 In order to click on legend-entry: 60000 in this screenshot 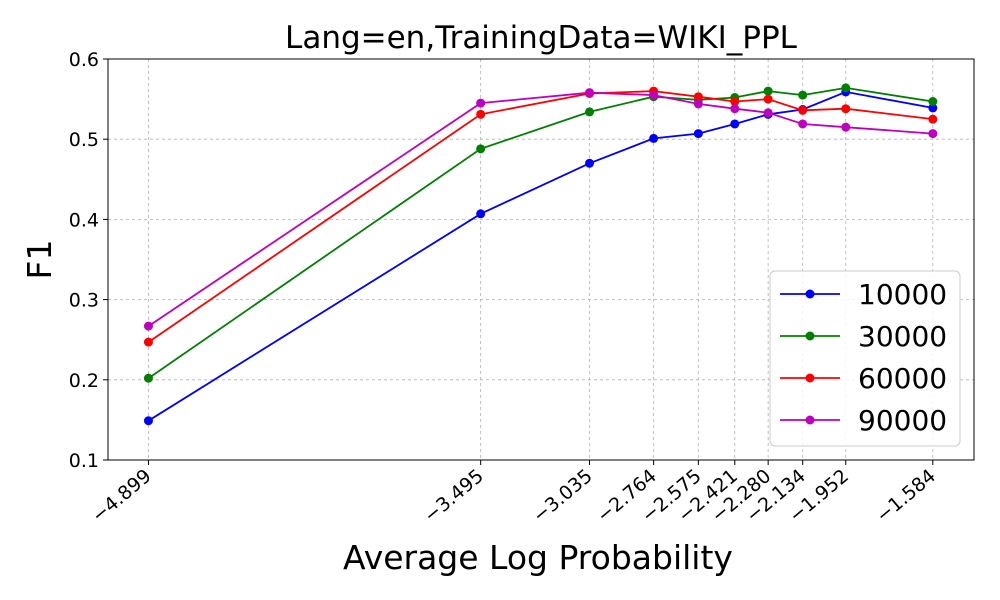, I will do `click(863, 378)`.